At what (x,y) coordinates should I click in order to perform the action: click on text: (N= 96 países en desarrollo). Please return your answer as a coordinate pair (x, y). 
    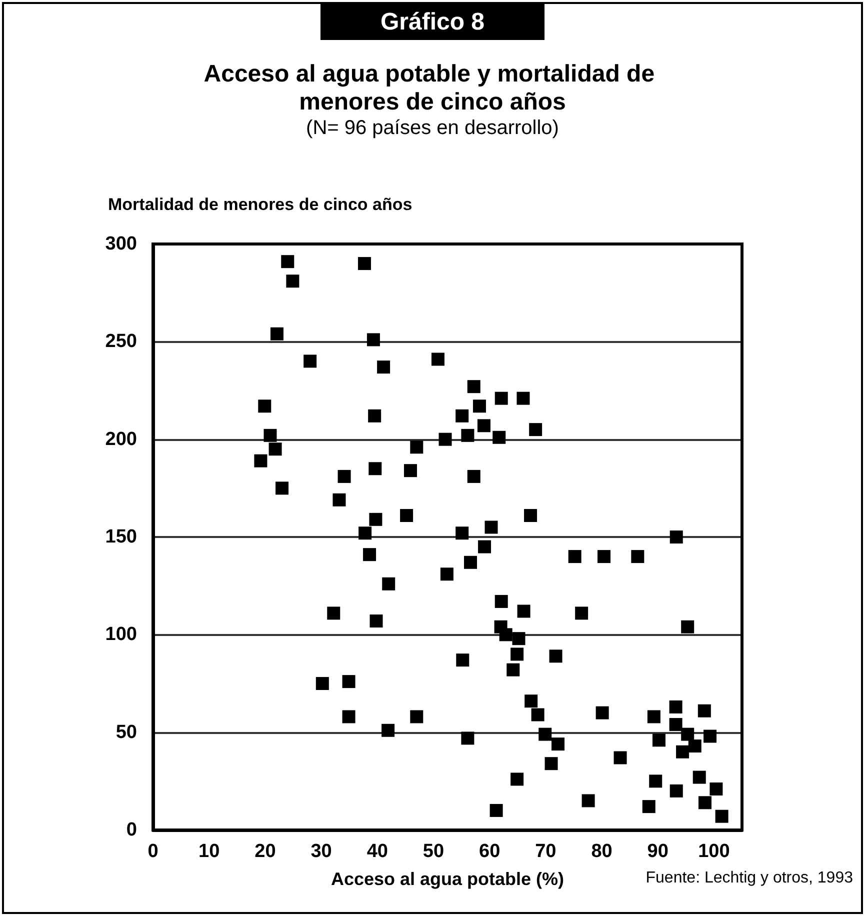
    Looking at the image, I should click on (432, 128).